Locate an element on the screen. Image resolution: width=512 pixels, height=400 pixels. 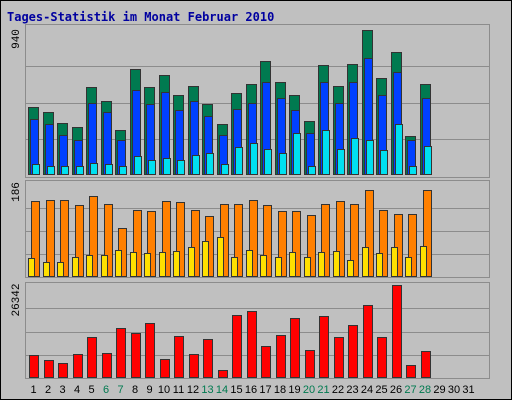
day-label: 6 is located at coordinates (106, 390).